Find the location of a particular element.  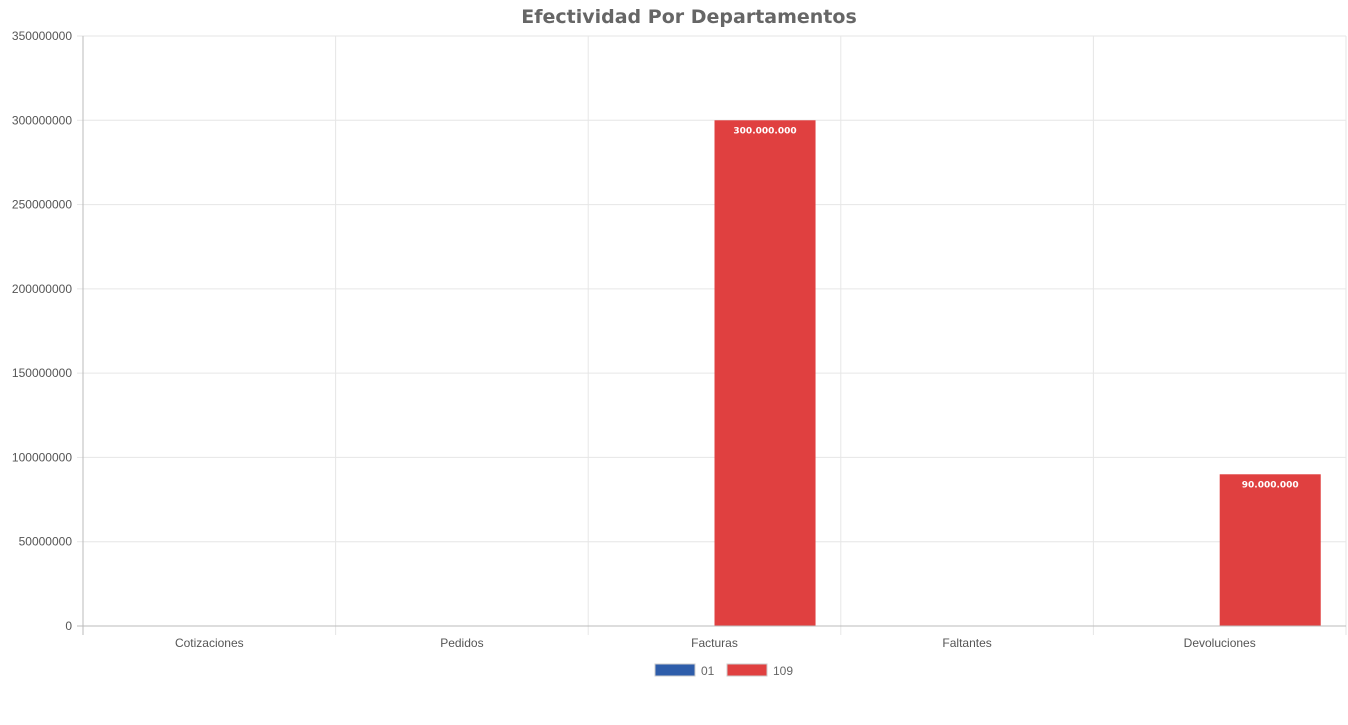

y-tick-label: 300000000 is located at coordinates (42, 120).